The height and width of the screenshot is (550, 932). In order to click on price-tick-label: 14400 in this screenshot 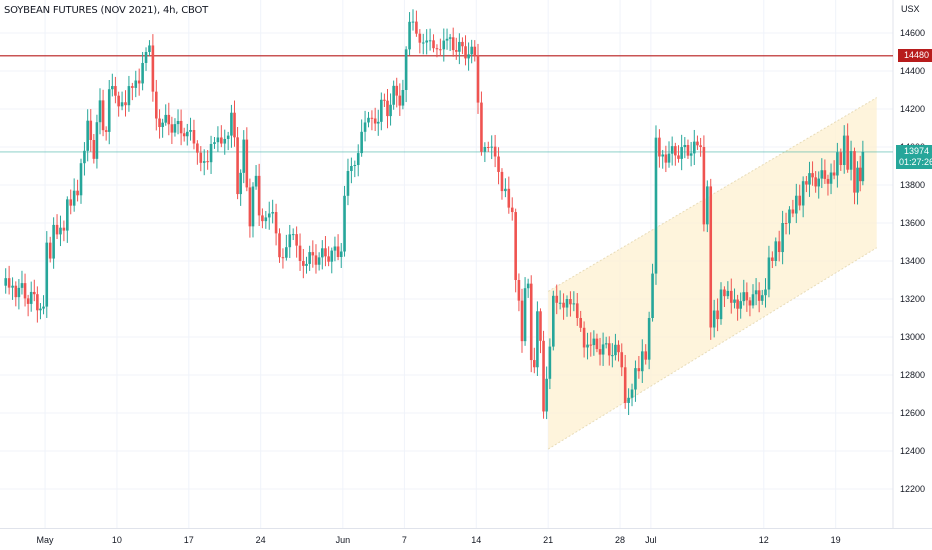, I will do `click(912, 71)`.